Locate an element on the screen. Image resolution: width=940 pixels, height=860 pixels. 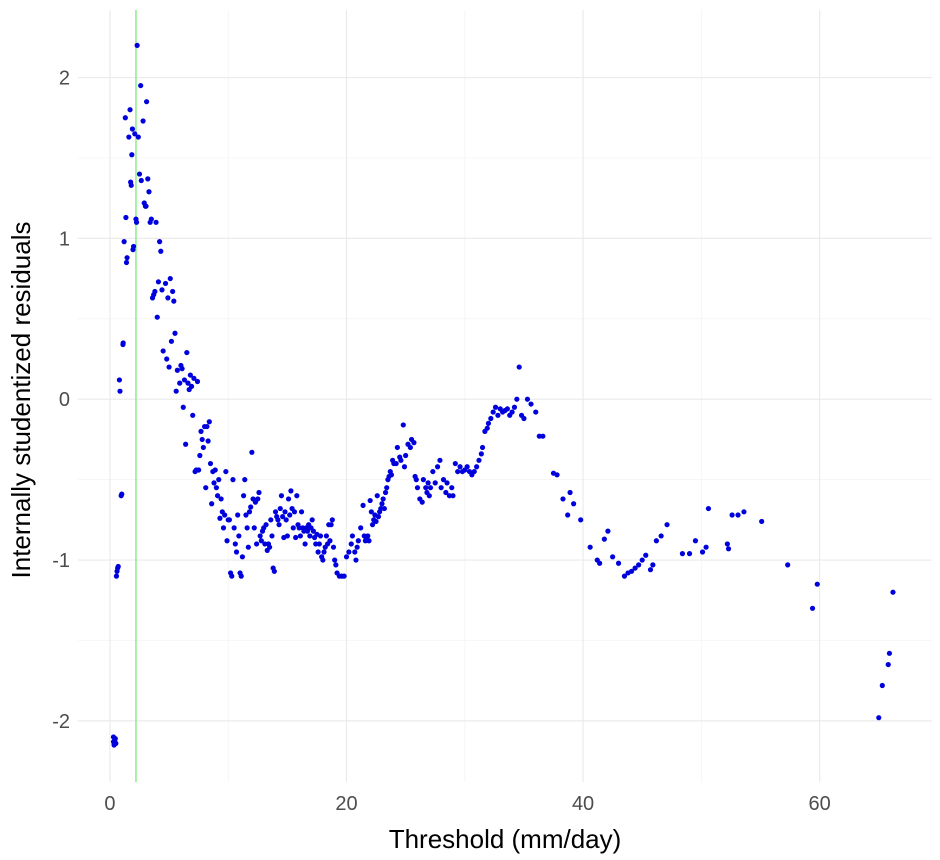
x-axis-title: Threshold (mm/day) is located at coordinates (505, 839).